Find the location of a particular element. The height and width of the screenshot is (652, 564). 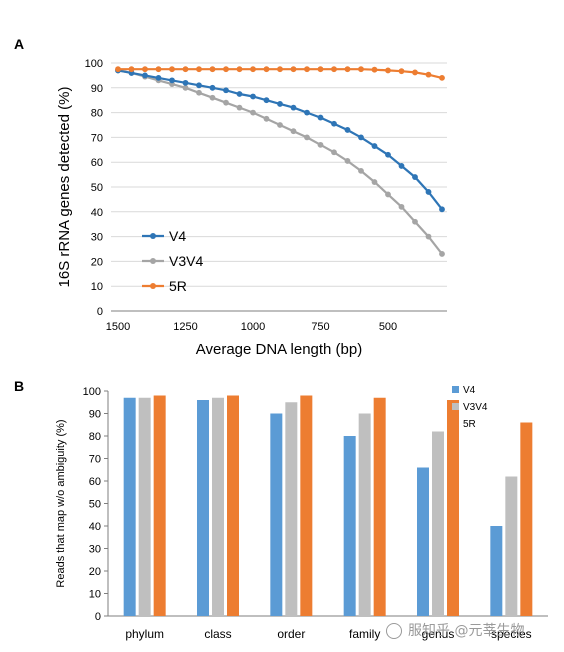

y-tick-label: 10 is located at coordinates (97, 287).